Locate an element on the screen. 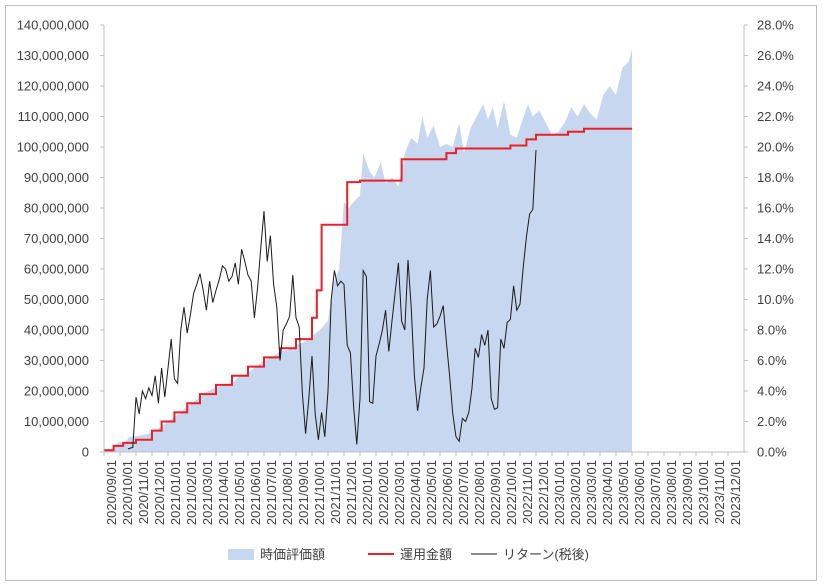 This screenshot has height=587, width=823. x-axis-tick-label: 2022/07/01 is located at coordinates (463, 492).